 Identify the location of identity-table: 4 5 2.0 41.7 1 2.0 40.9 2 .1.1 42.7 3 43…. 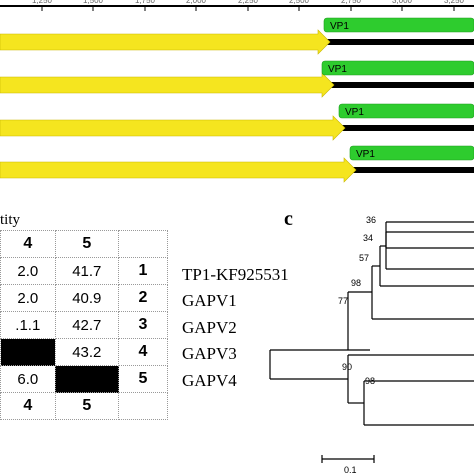
(84, 325).